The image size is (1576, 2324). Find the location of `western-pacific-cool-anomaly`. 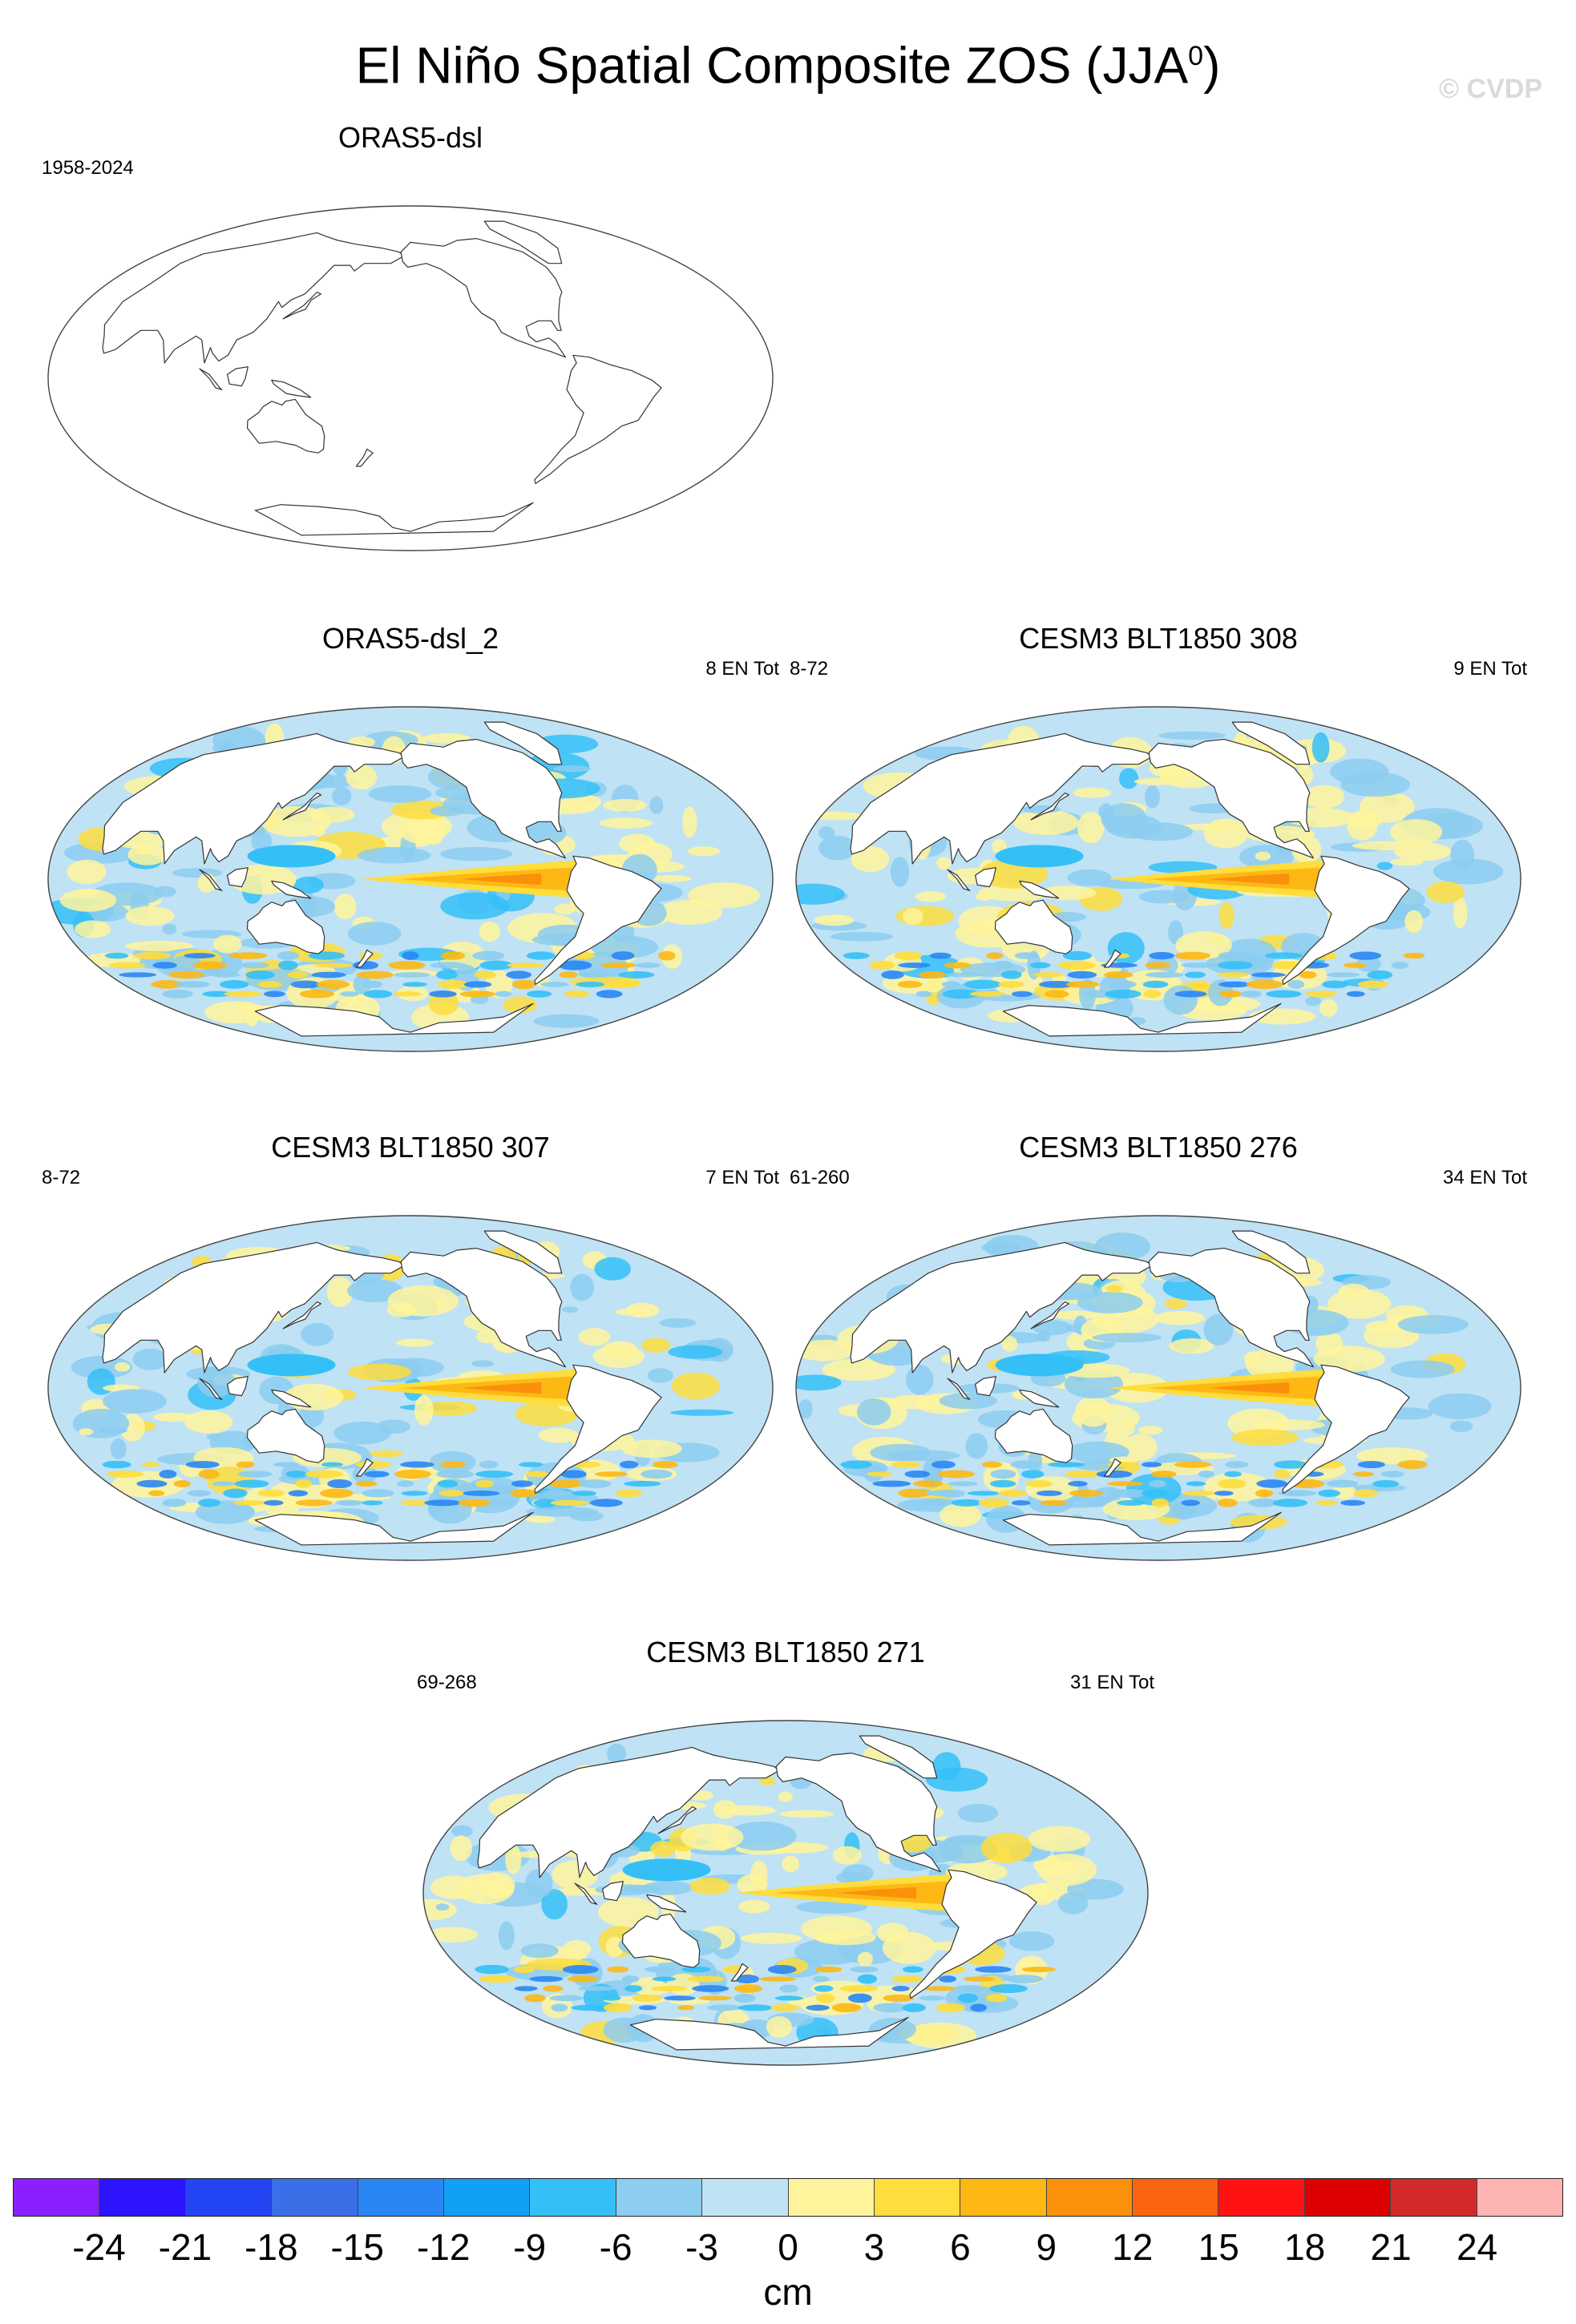

western-pacific-cool-anomaly is located at coordinates (666, 1870).